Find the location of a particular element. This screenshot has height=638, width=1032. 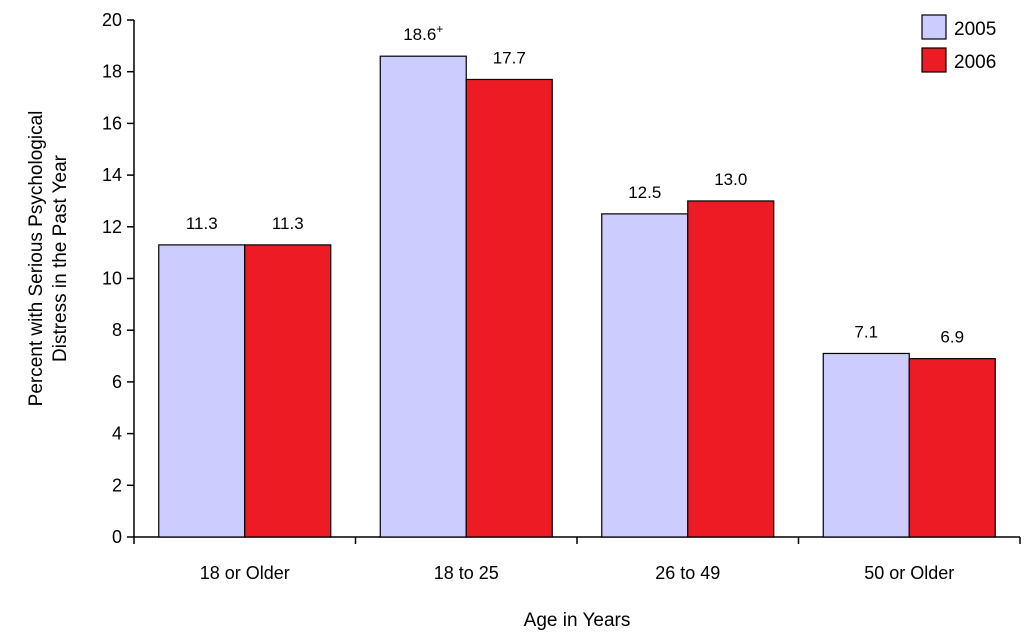

y-tick-label: 0 is located at coordinates (117, 537).